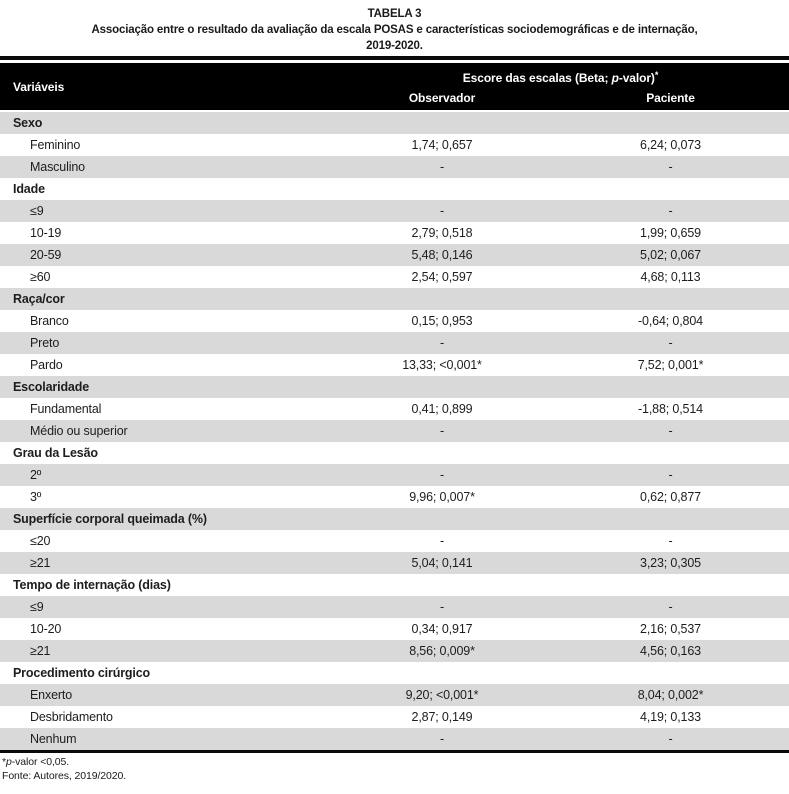  I want to click on row-observador-value: 2,54; 0,597, so click(442, 277).